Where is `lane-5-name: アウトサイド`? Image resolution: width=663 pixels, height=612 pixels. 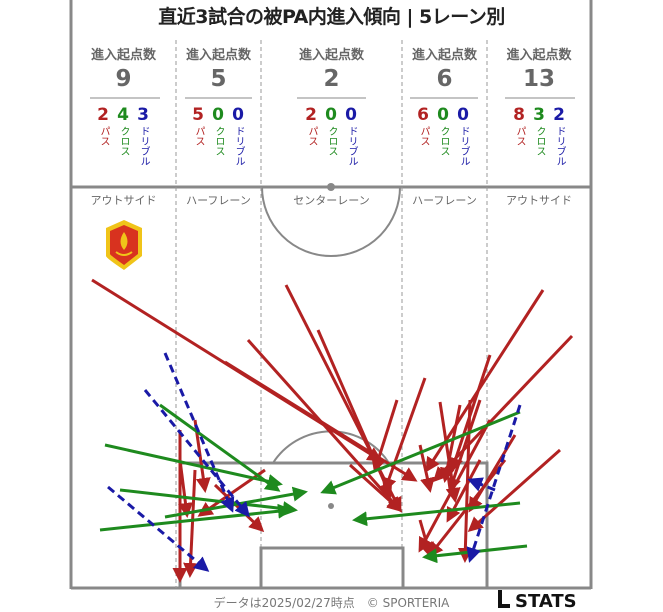 lane-5-name: アウトサイド is located at coordinates (539, 200).